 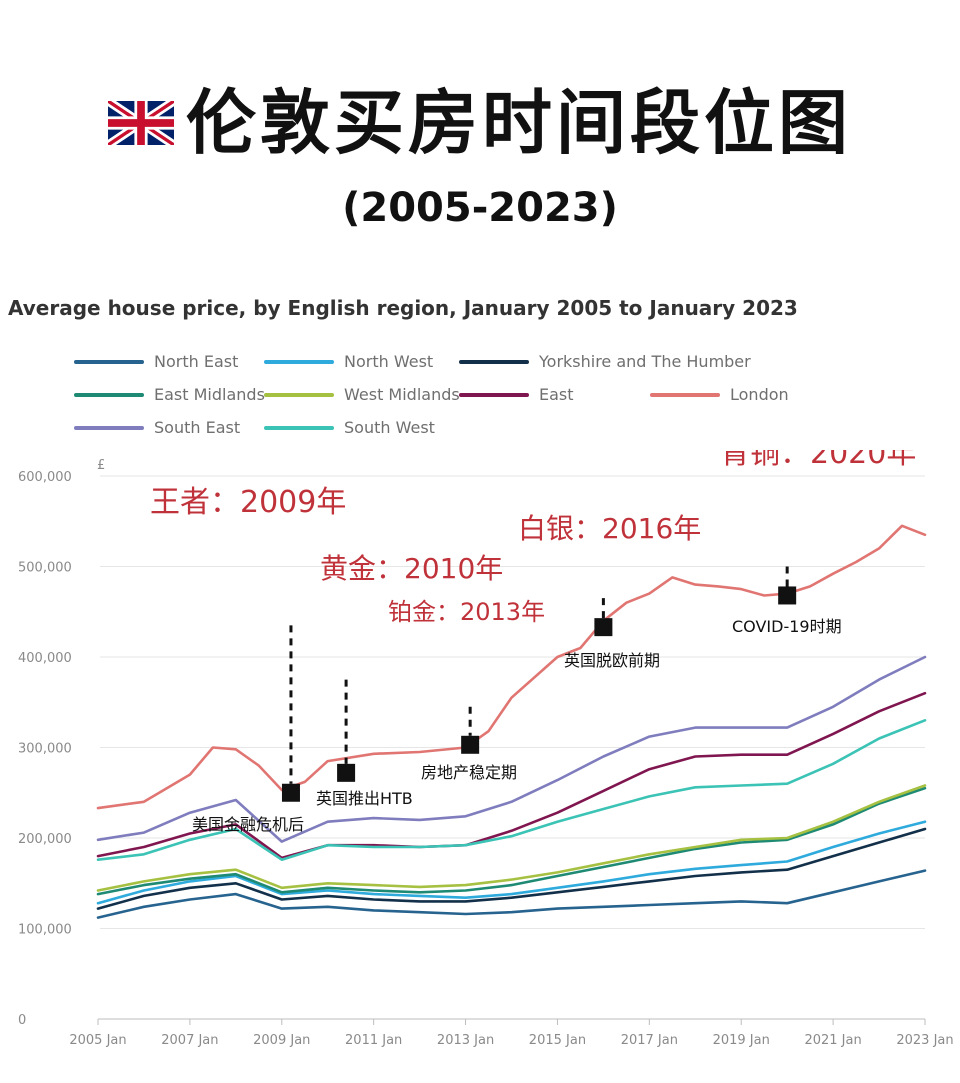 What do you see at coordinates (759, 394) in the screenshot?
I see `legend-label: London` at bounding box center [759, 394].